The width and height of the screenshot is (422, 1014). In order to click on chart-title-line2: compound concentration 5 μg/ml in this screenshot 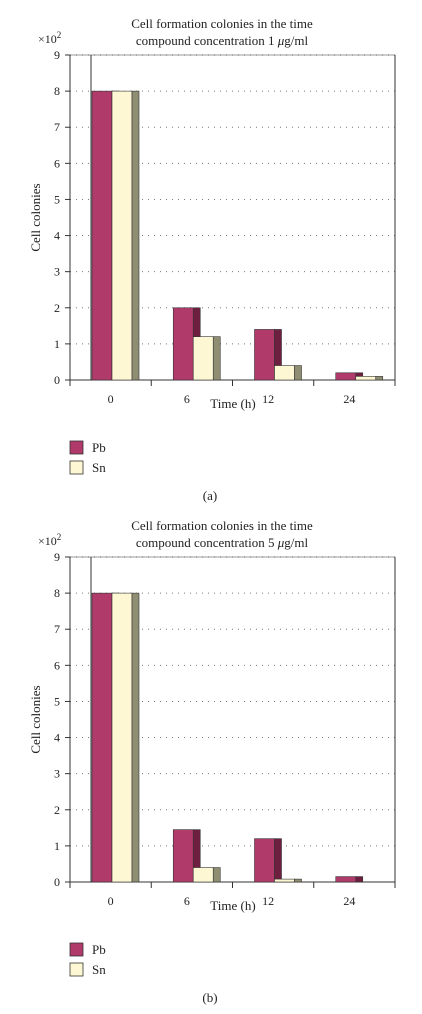, I will do `click(222, 542)`.